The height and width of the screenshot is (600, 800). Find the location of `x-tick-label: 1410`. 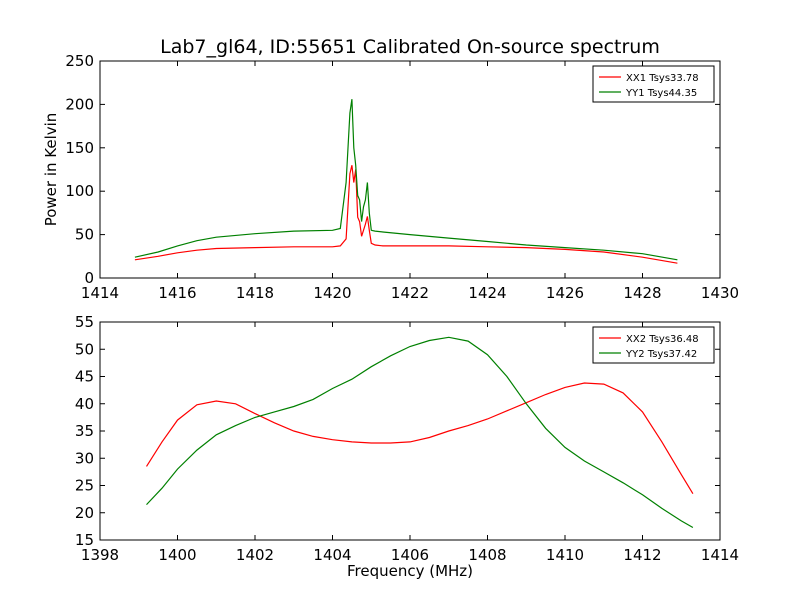

x-tick-label: 1410 is located at coordinates (565, 555).